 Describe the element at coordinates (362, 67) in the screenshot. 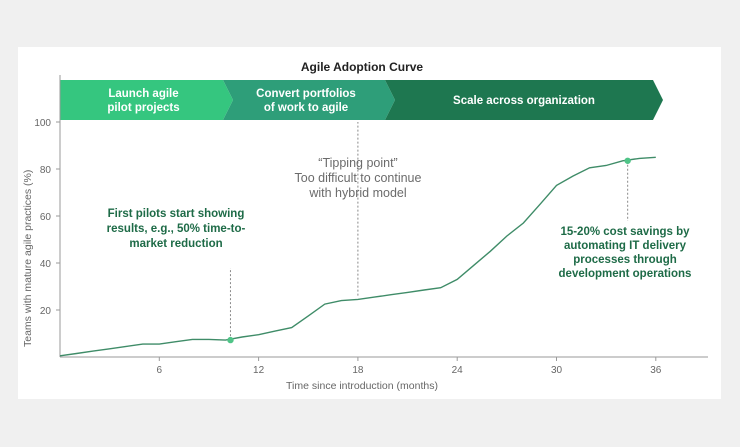

I see `chart-title: Agile Adoption Curve` at that location.